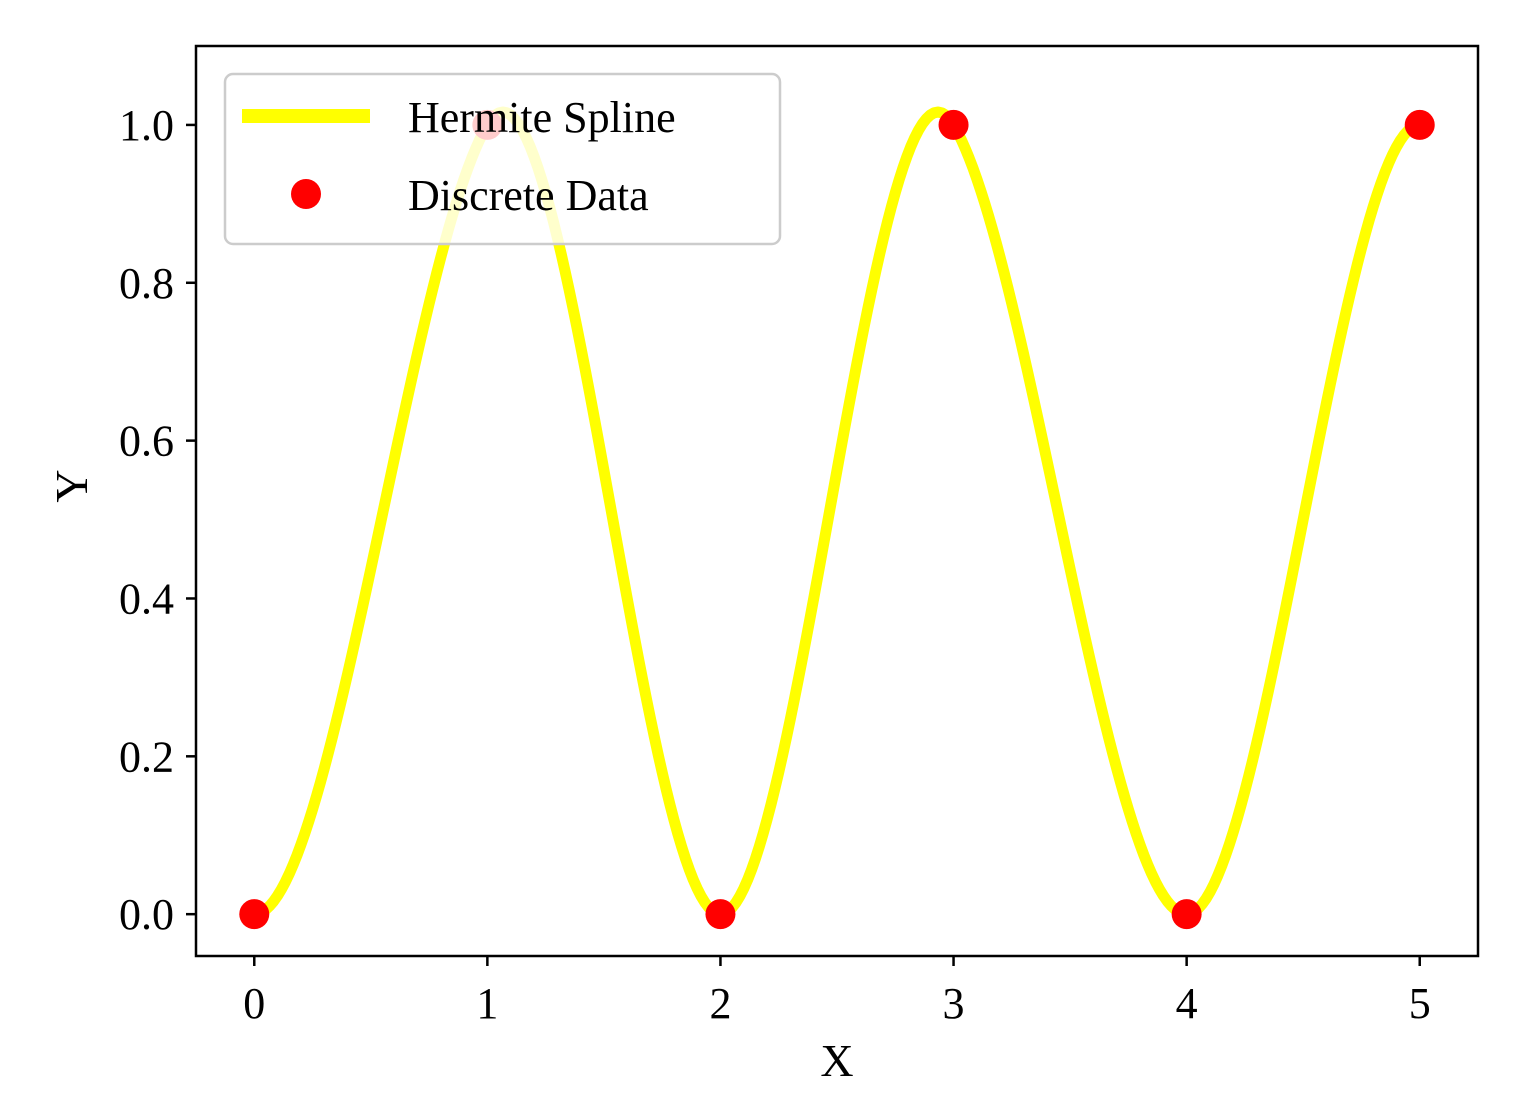  Describe the element at coordinates (146, 756) in the screenshot. I see `y-tick-label: 0.2` at that location.